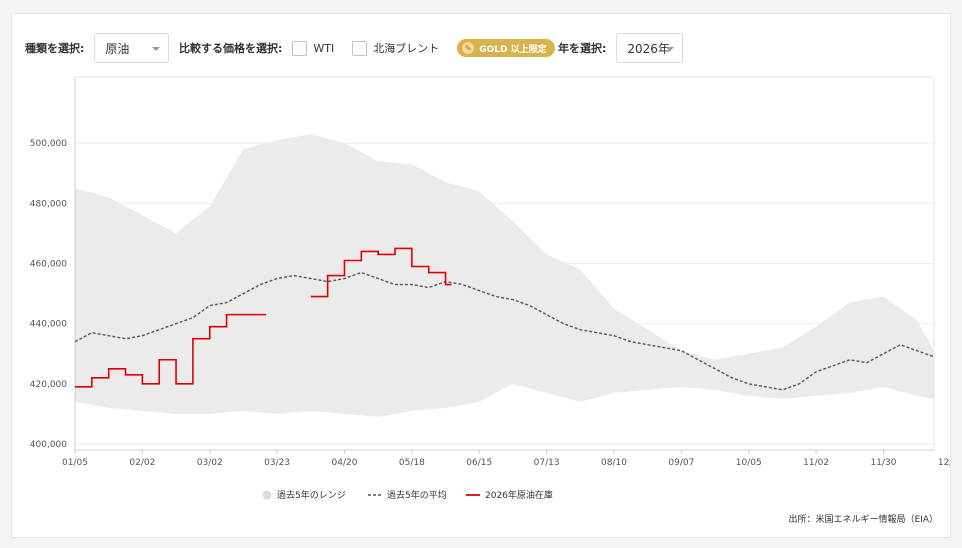 The image size is (962, 548). Describe the element at coordinates (210, 463) in the screenshot. I see `x-tick-label: 03/02` at that location.